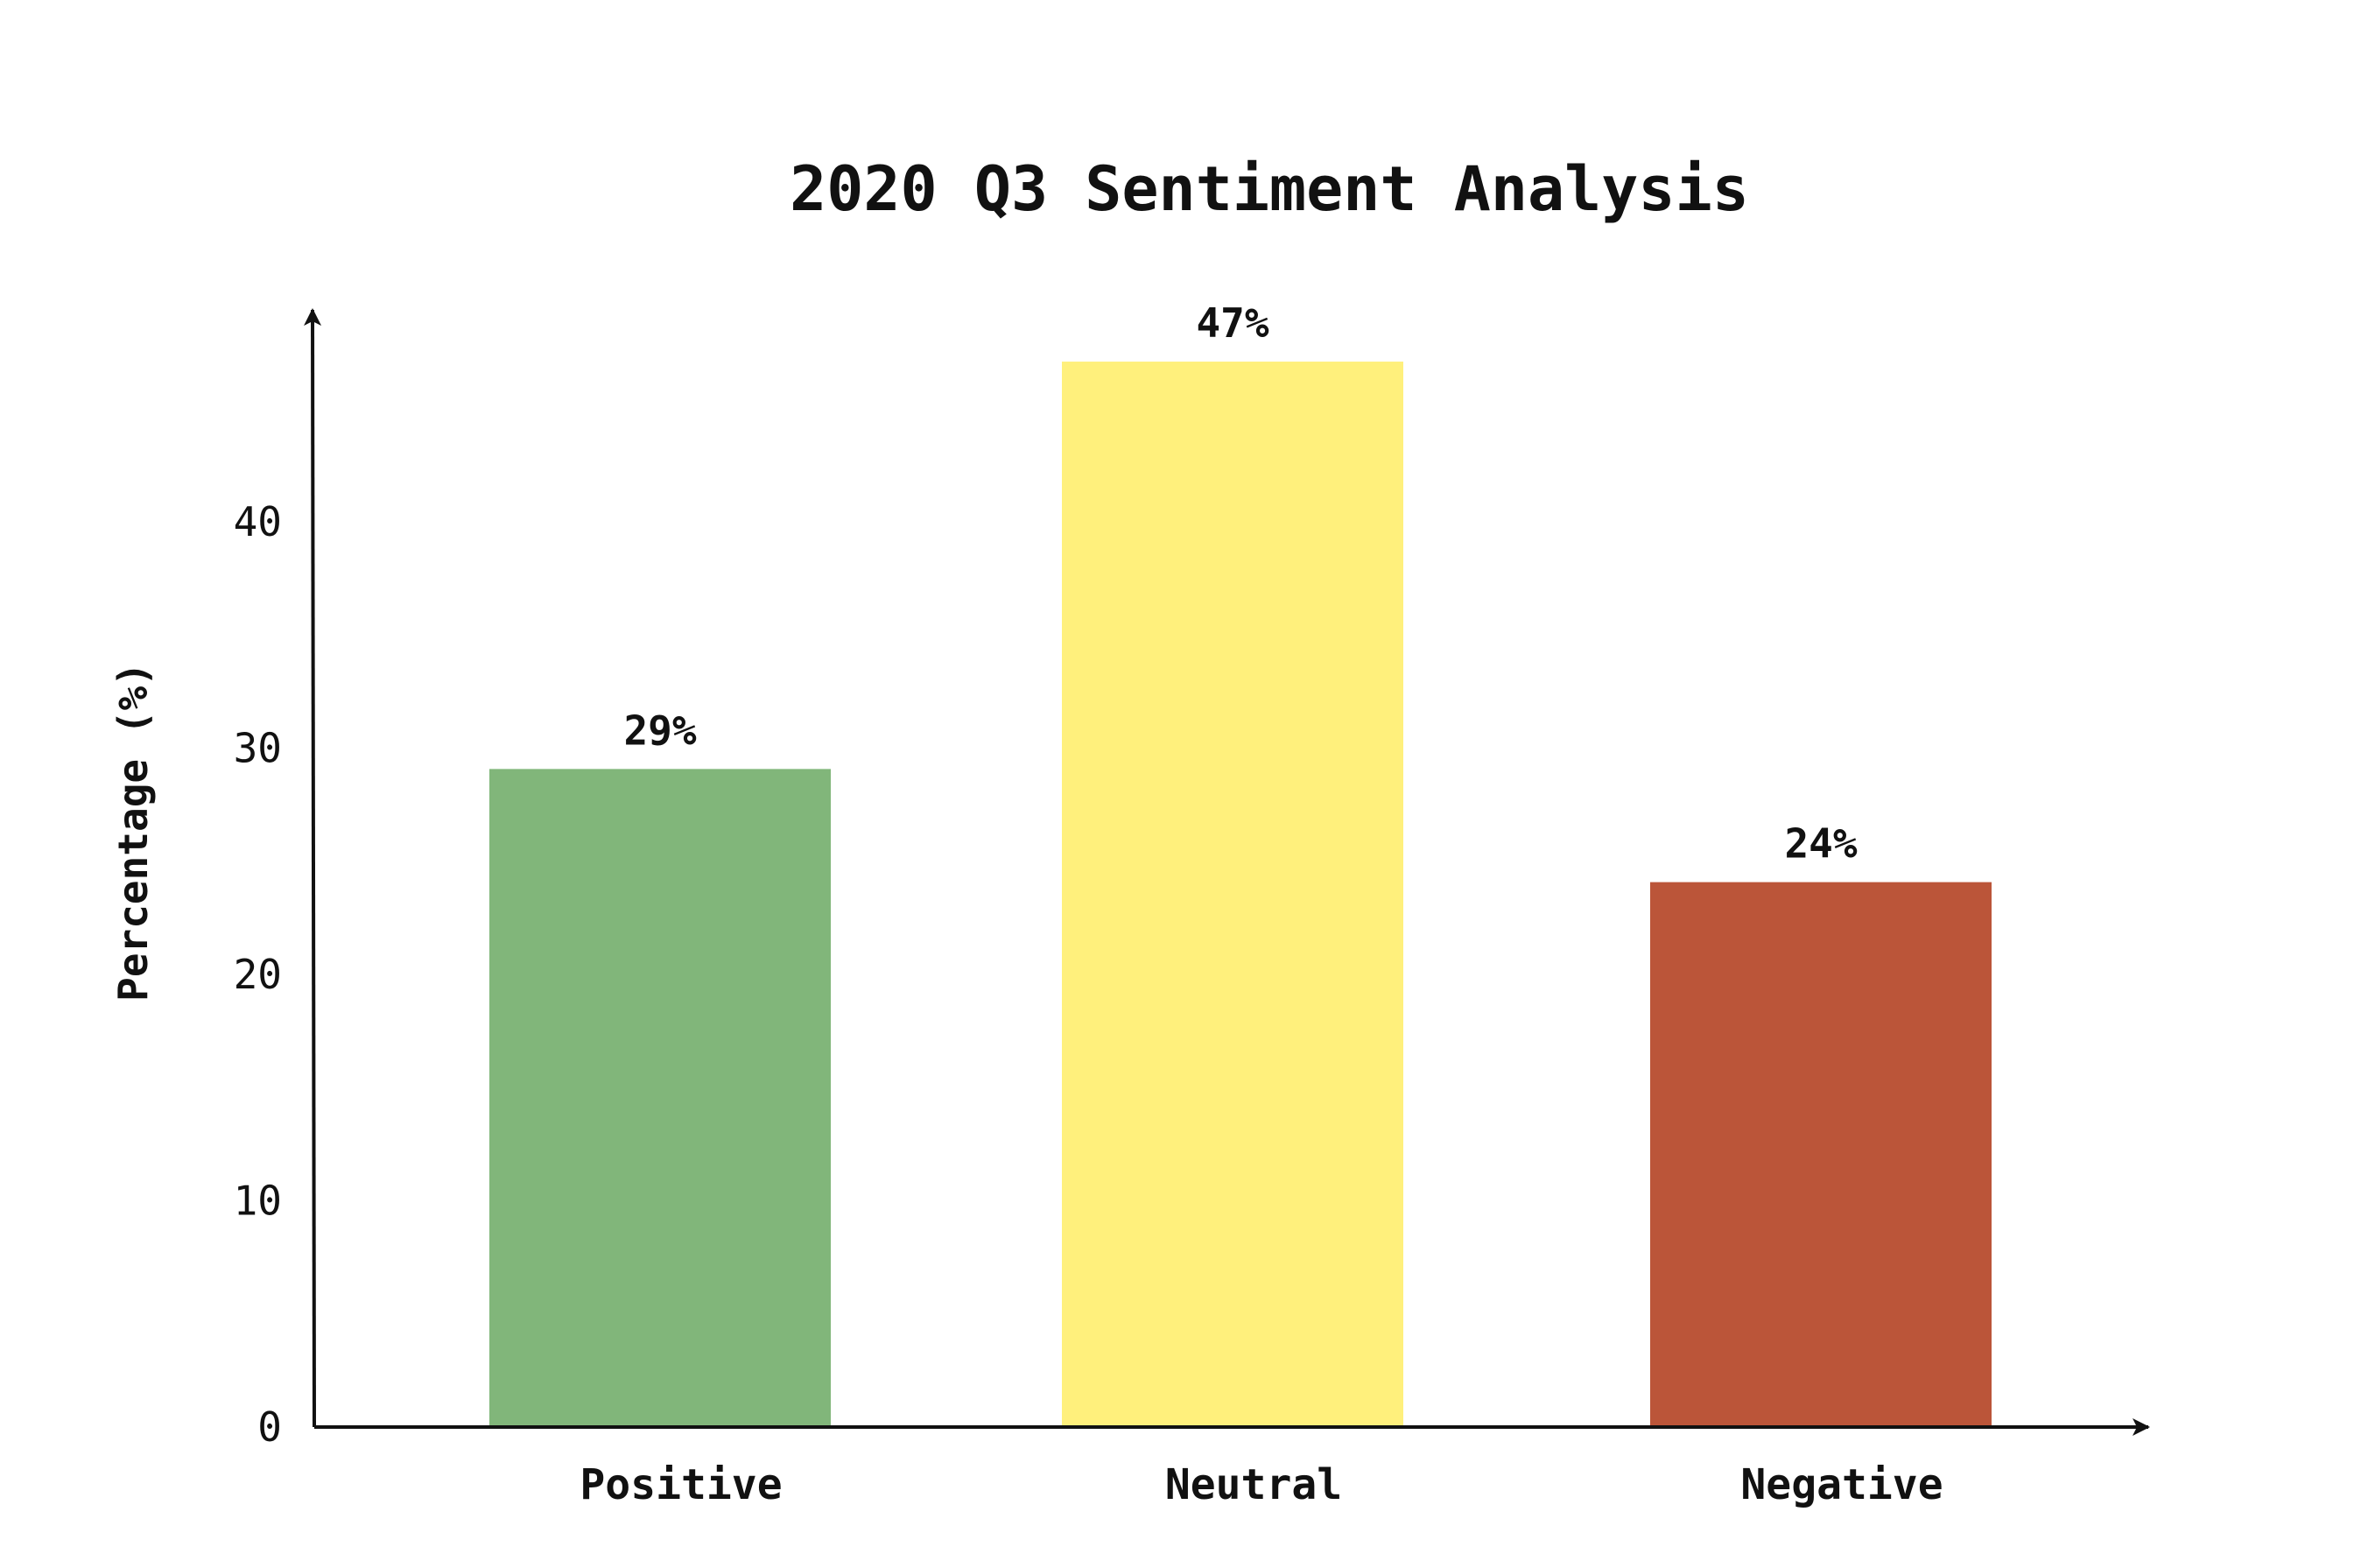  Describe the element at coordinates (1233, 894) in the screenshot. I see `bar-neutral` at that location.